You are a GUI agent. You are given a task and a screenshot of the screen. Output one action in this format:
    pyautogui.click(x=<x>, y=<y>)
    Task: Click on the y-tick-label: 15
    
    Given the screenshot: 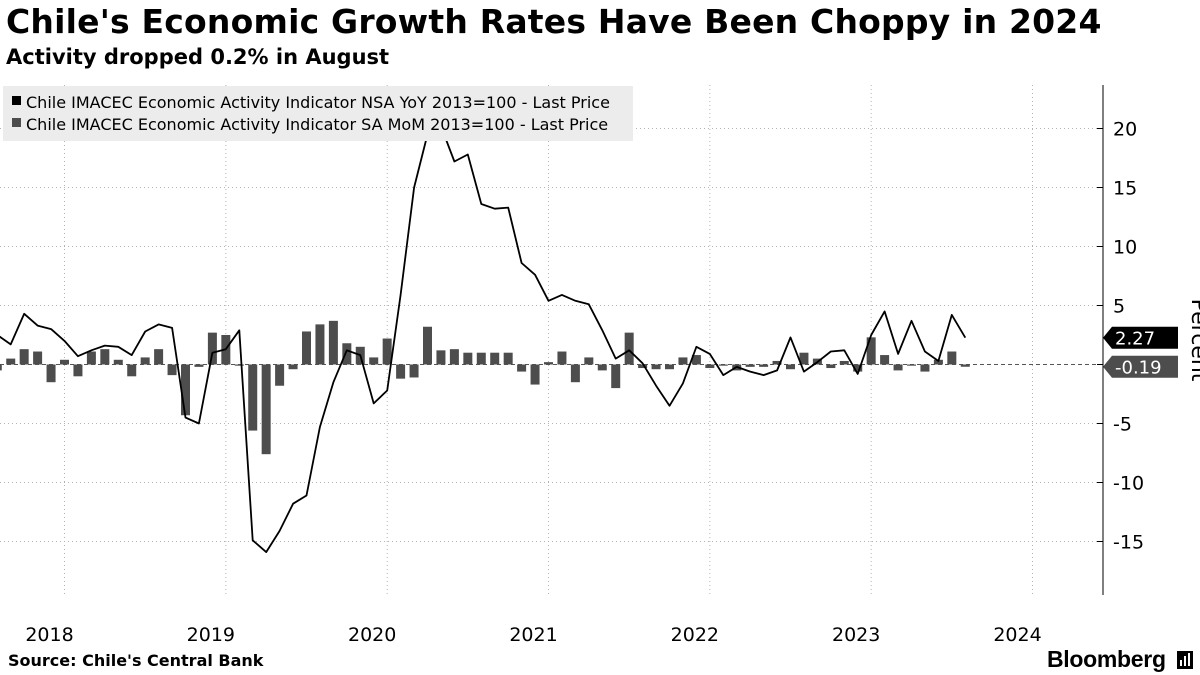 What is the action you would take?
    pyautogui.click(x=1125, y=189)
    